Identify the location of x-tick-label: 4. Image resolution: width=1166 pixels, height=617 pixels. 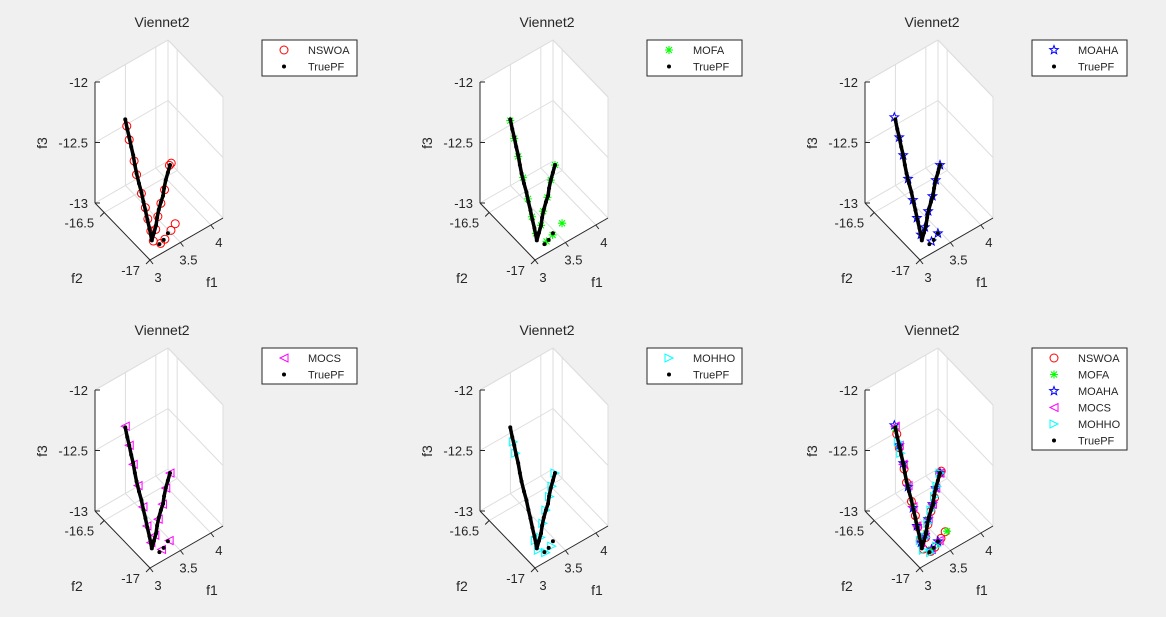
(218, 550).